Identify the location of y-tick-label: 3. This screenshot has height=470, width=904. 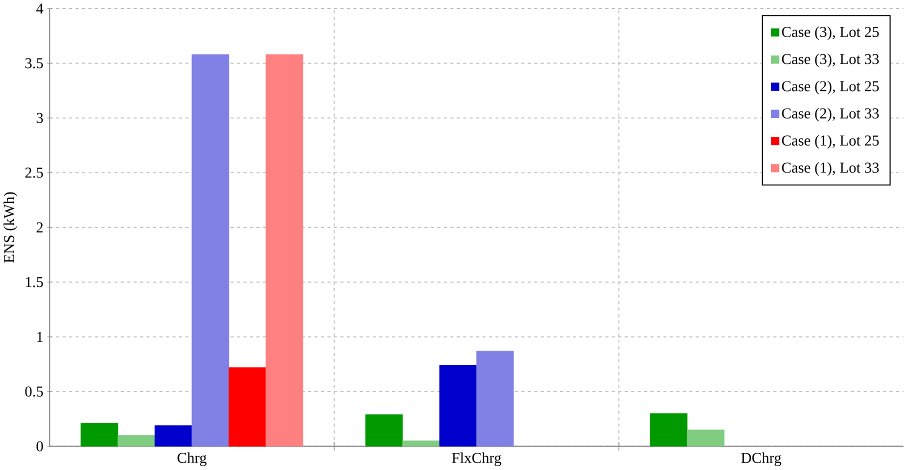
(39, 118).